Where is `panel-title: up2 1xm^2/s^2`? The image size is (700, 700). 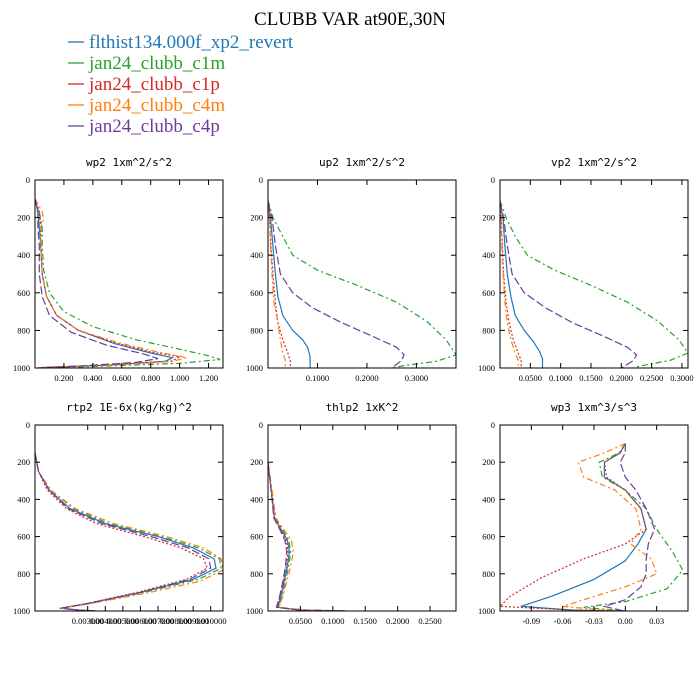
panel-title: up2 1xm^2/s^2 is located at coordinates (362, 162).